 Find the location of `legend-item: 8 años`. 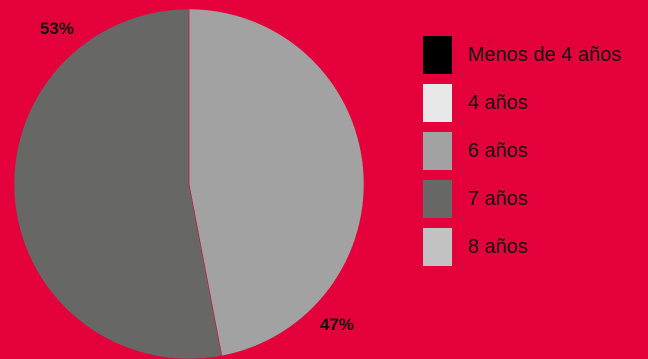

legend-item: 8 años is located at coordinates (522, 247).